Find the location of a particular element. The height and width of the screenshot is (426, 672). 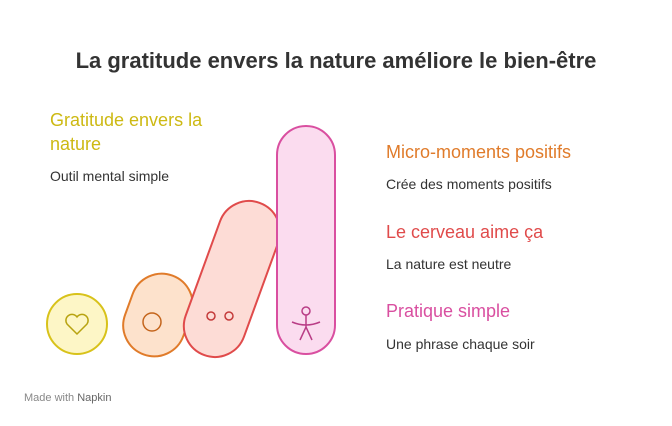

item-title: Le cerveau aime ça is located at coordinates (465, 232).